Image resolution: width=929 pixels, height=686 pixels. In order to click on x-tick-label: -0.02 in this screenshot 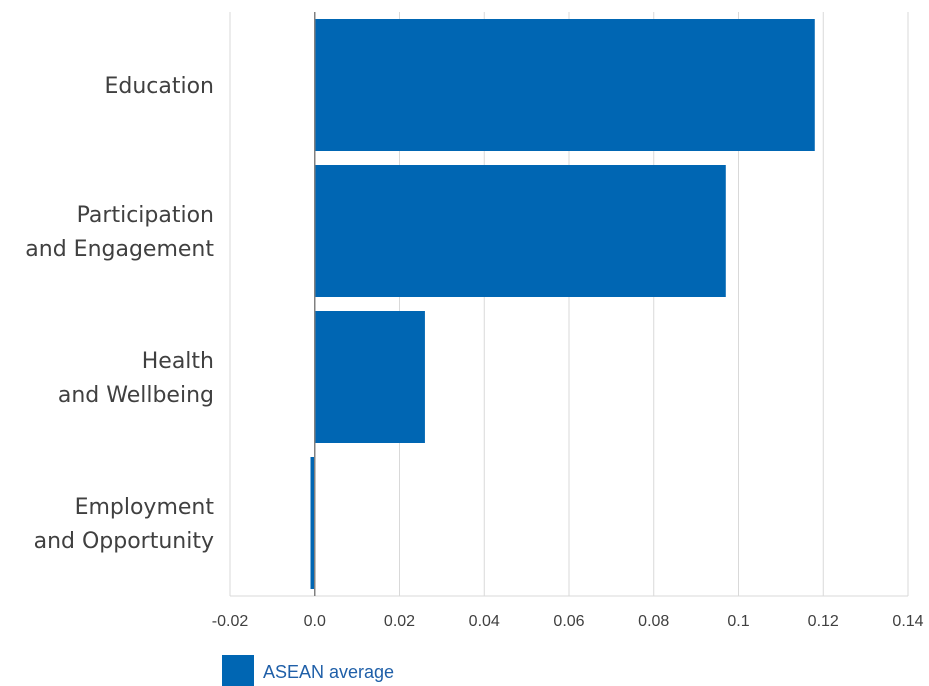, I will do `click(230, 621)`.